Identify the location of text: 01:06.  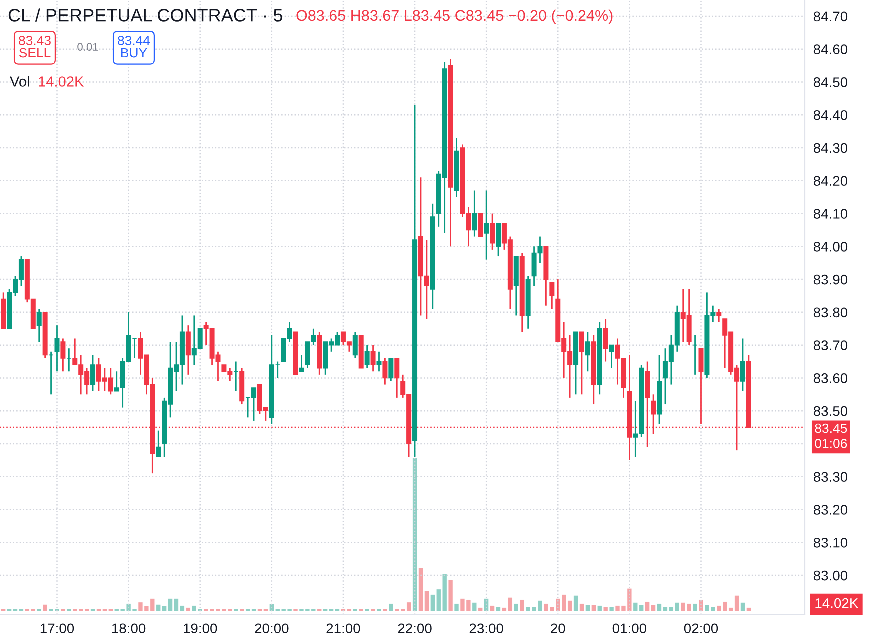
(831, 443).